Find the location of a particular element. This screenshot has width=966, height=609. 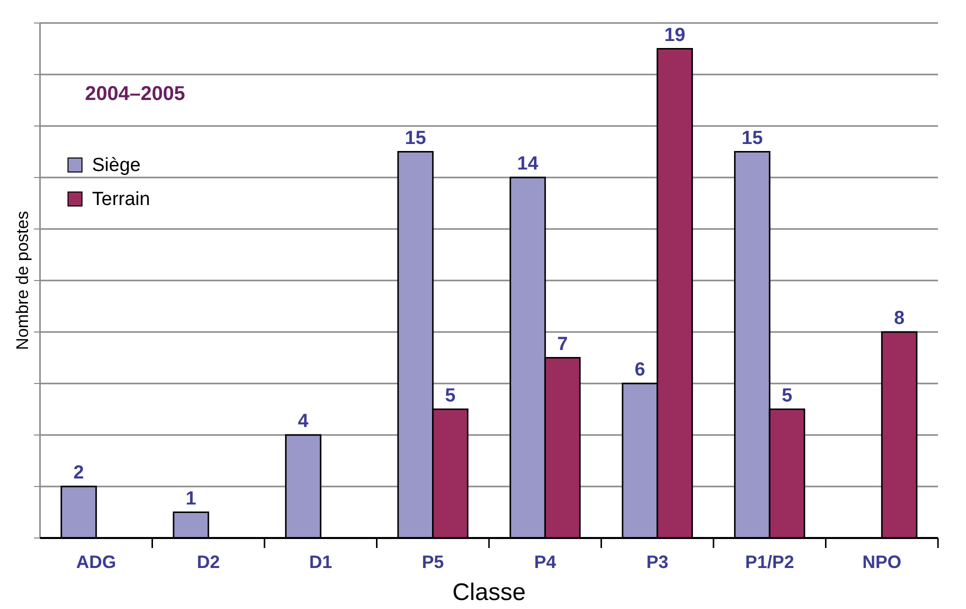

x-tick-label: P5 is located at coordinates (433, 562).